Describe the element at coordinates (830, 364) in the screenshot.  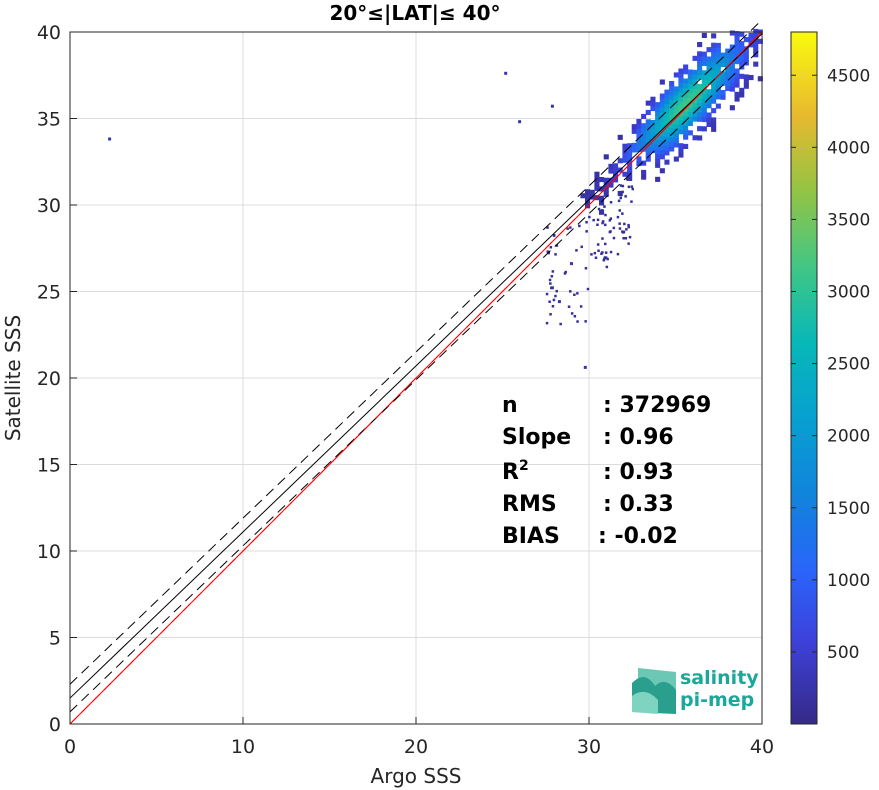
I see `colorbar-ticks: 500 1000 1500 2000 2500 3000 3500 4000 4500` at that location.